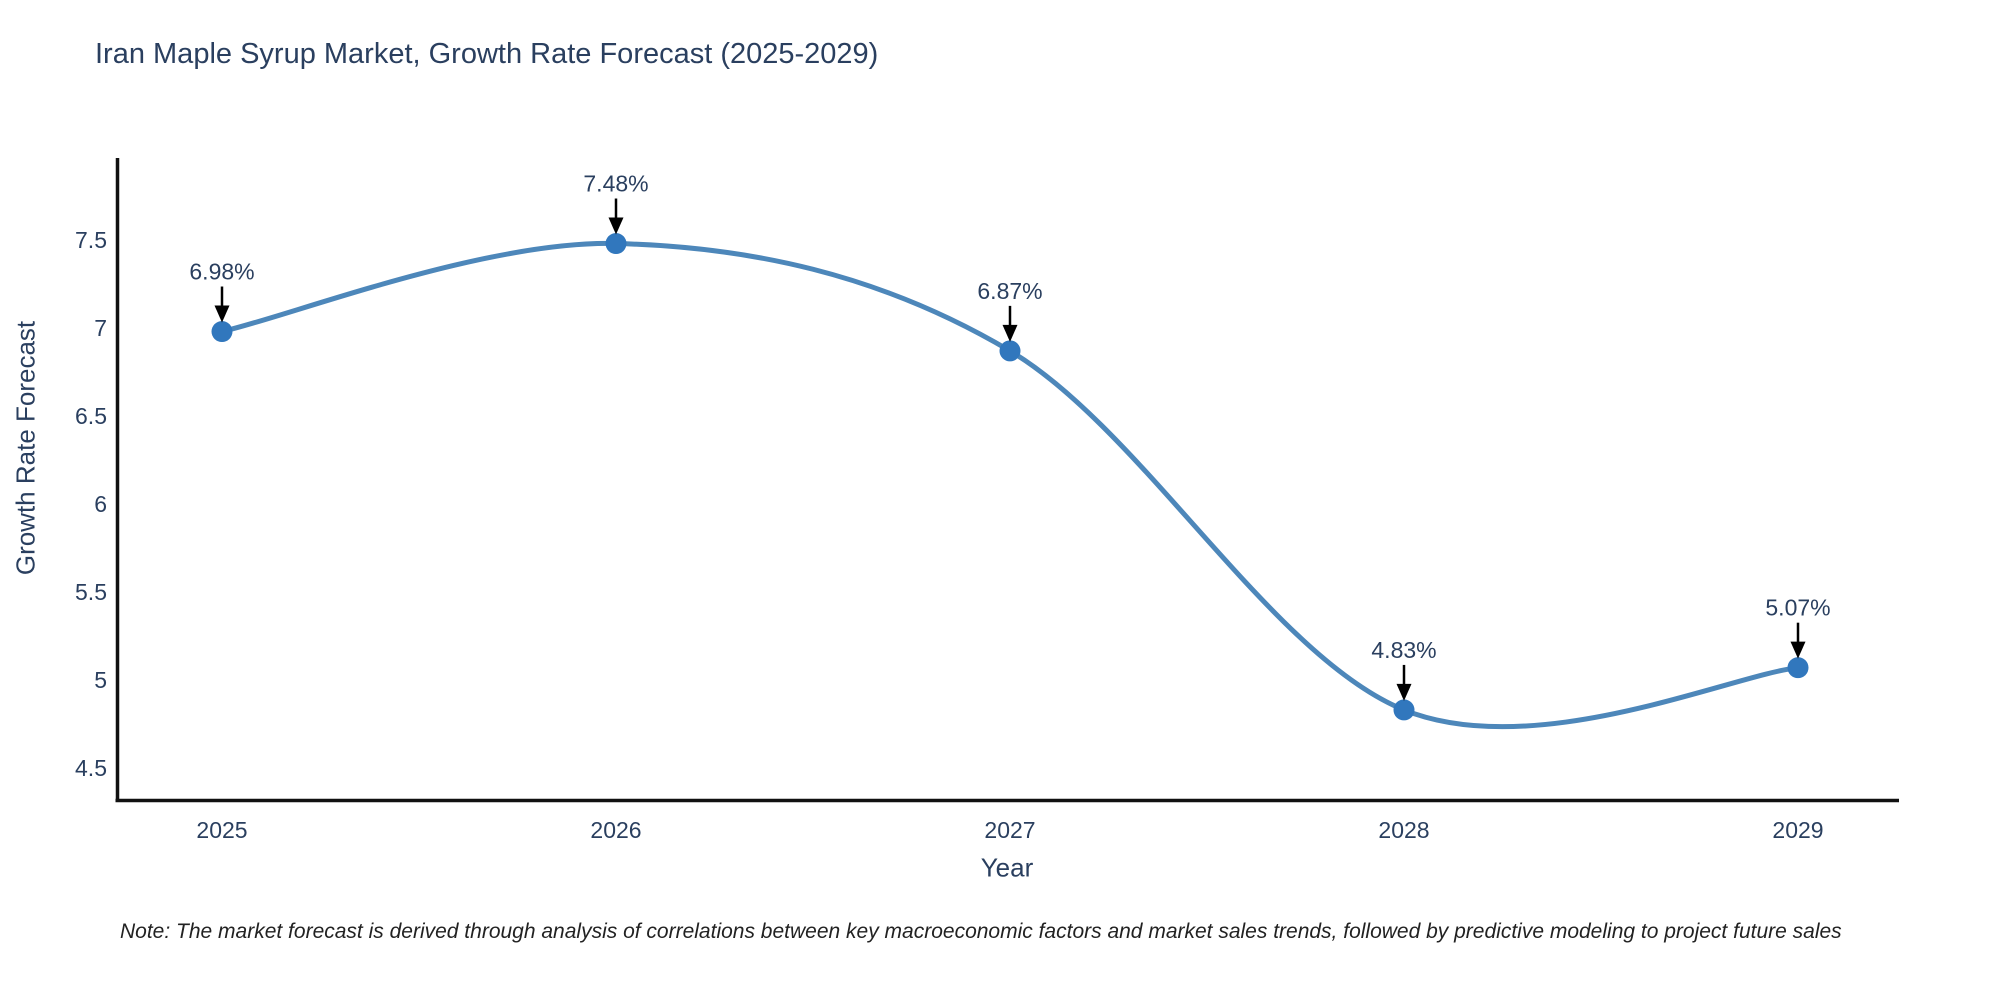  Describe the element at coordinates (91, 416) in the screenshot. I see `y-tick-label: 6.5` at that location.